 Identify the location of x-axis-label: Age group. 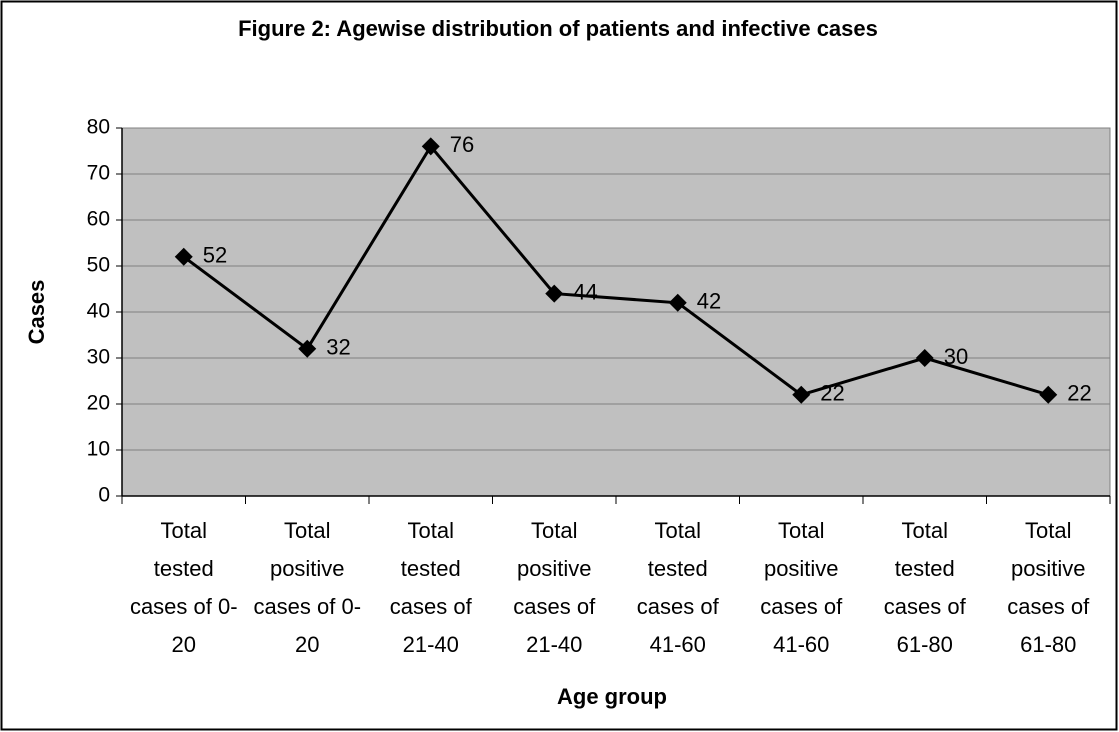
(612, 696).